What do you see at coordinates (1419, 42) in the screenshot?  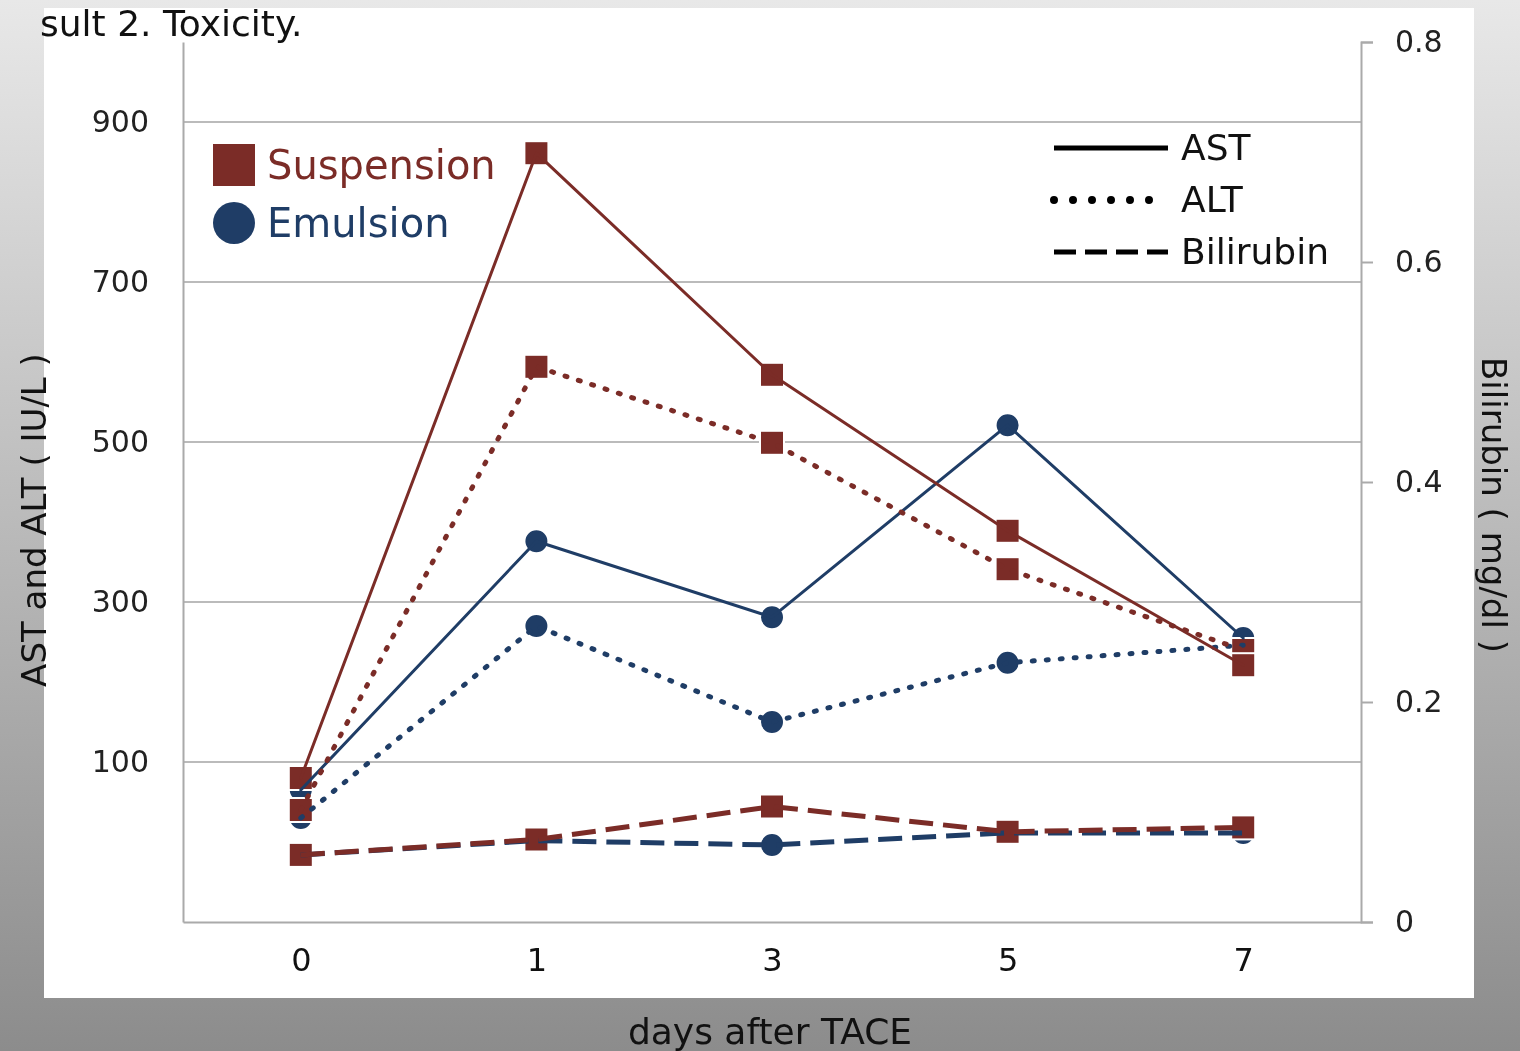 I see `y2-tick-label: 0.8` at bounding box center [1419, 42].